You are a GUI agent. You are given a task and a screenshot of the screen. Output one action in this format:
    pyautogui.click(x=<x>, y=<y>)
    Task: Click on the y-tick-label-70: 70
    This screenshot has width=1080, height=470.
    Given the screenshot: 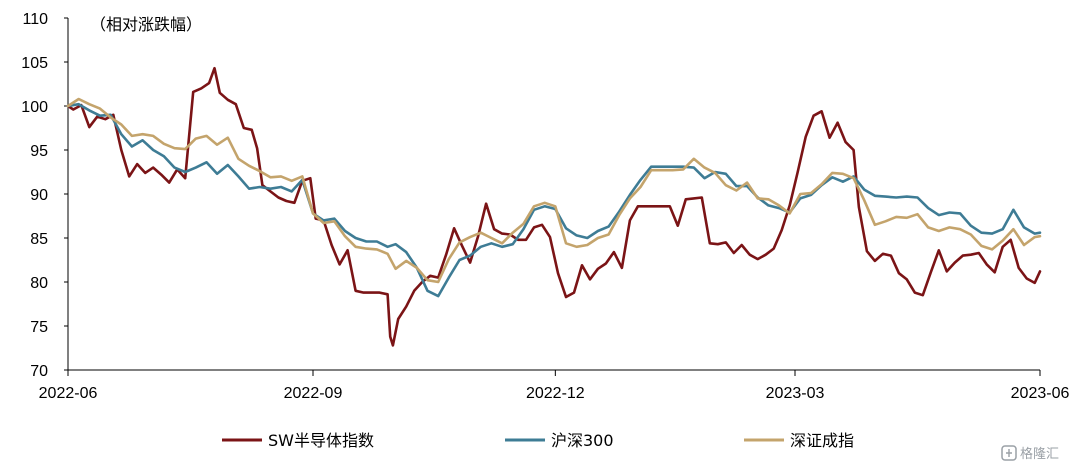 What is the action you would take?
    pyautogui.click(x=39, y=371)
    